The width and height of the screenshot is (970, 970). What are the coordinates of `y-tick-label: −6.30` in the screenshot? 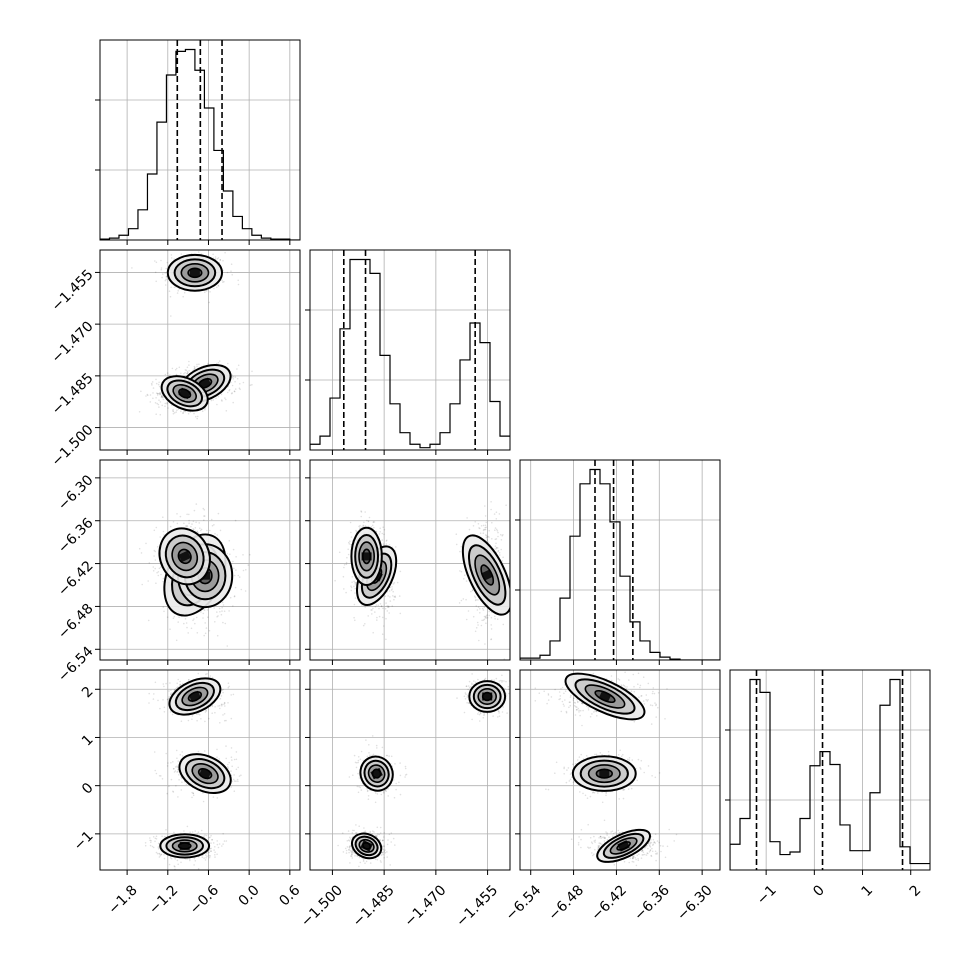 It's located at (76, 493).